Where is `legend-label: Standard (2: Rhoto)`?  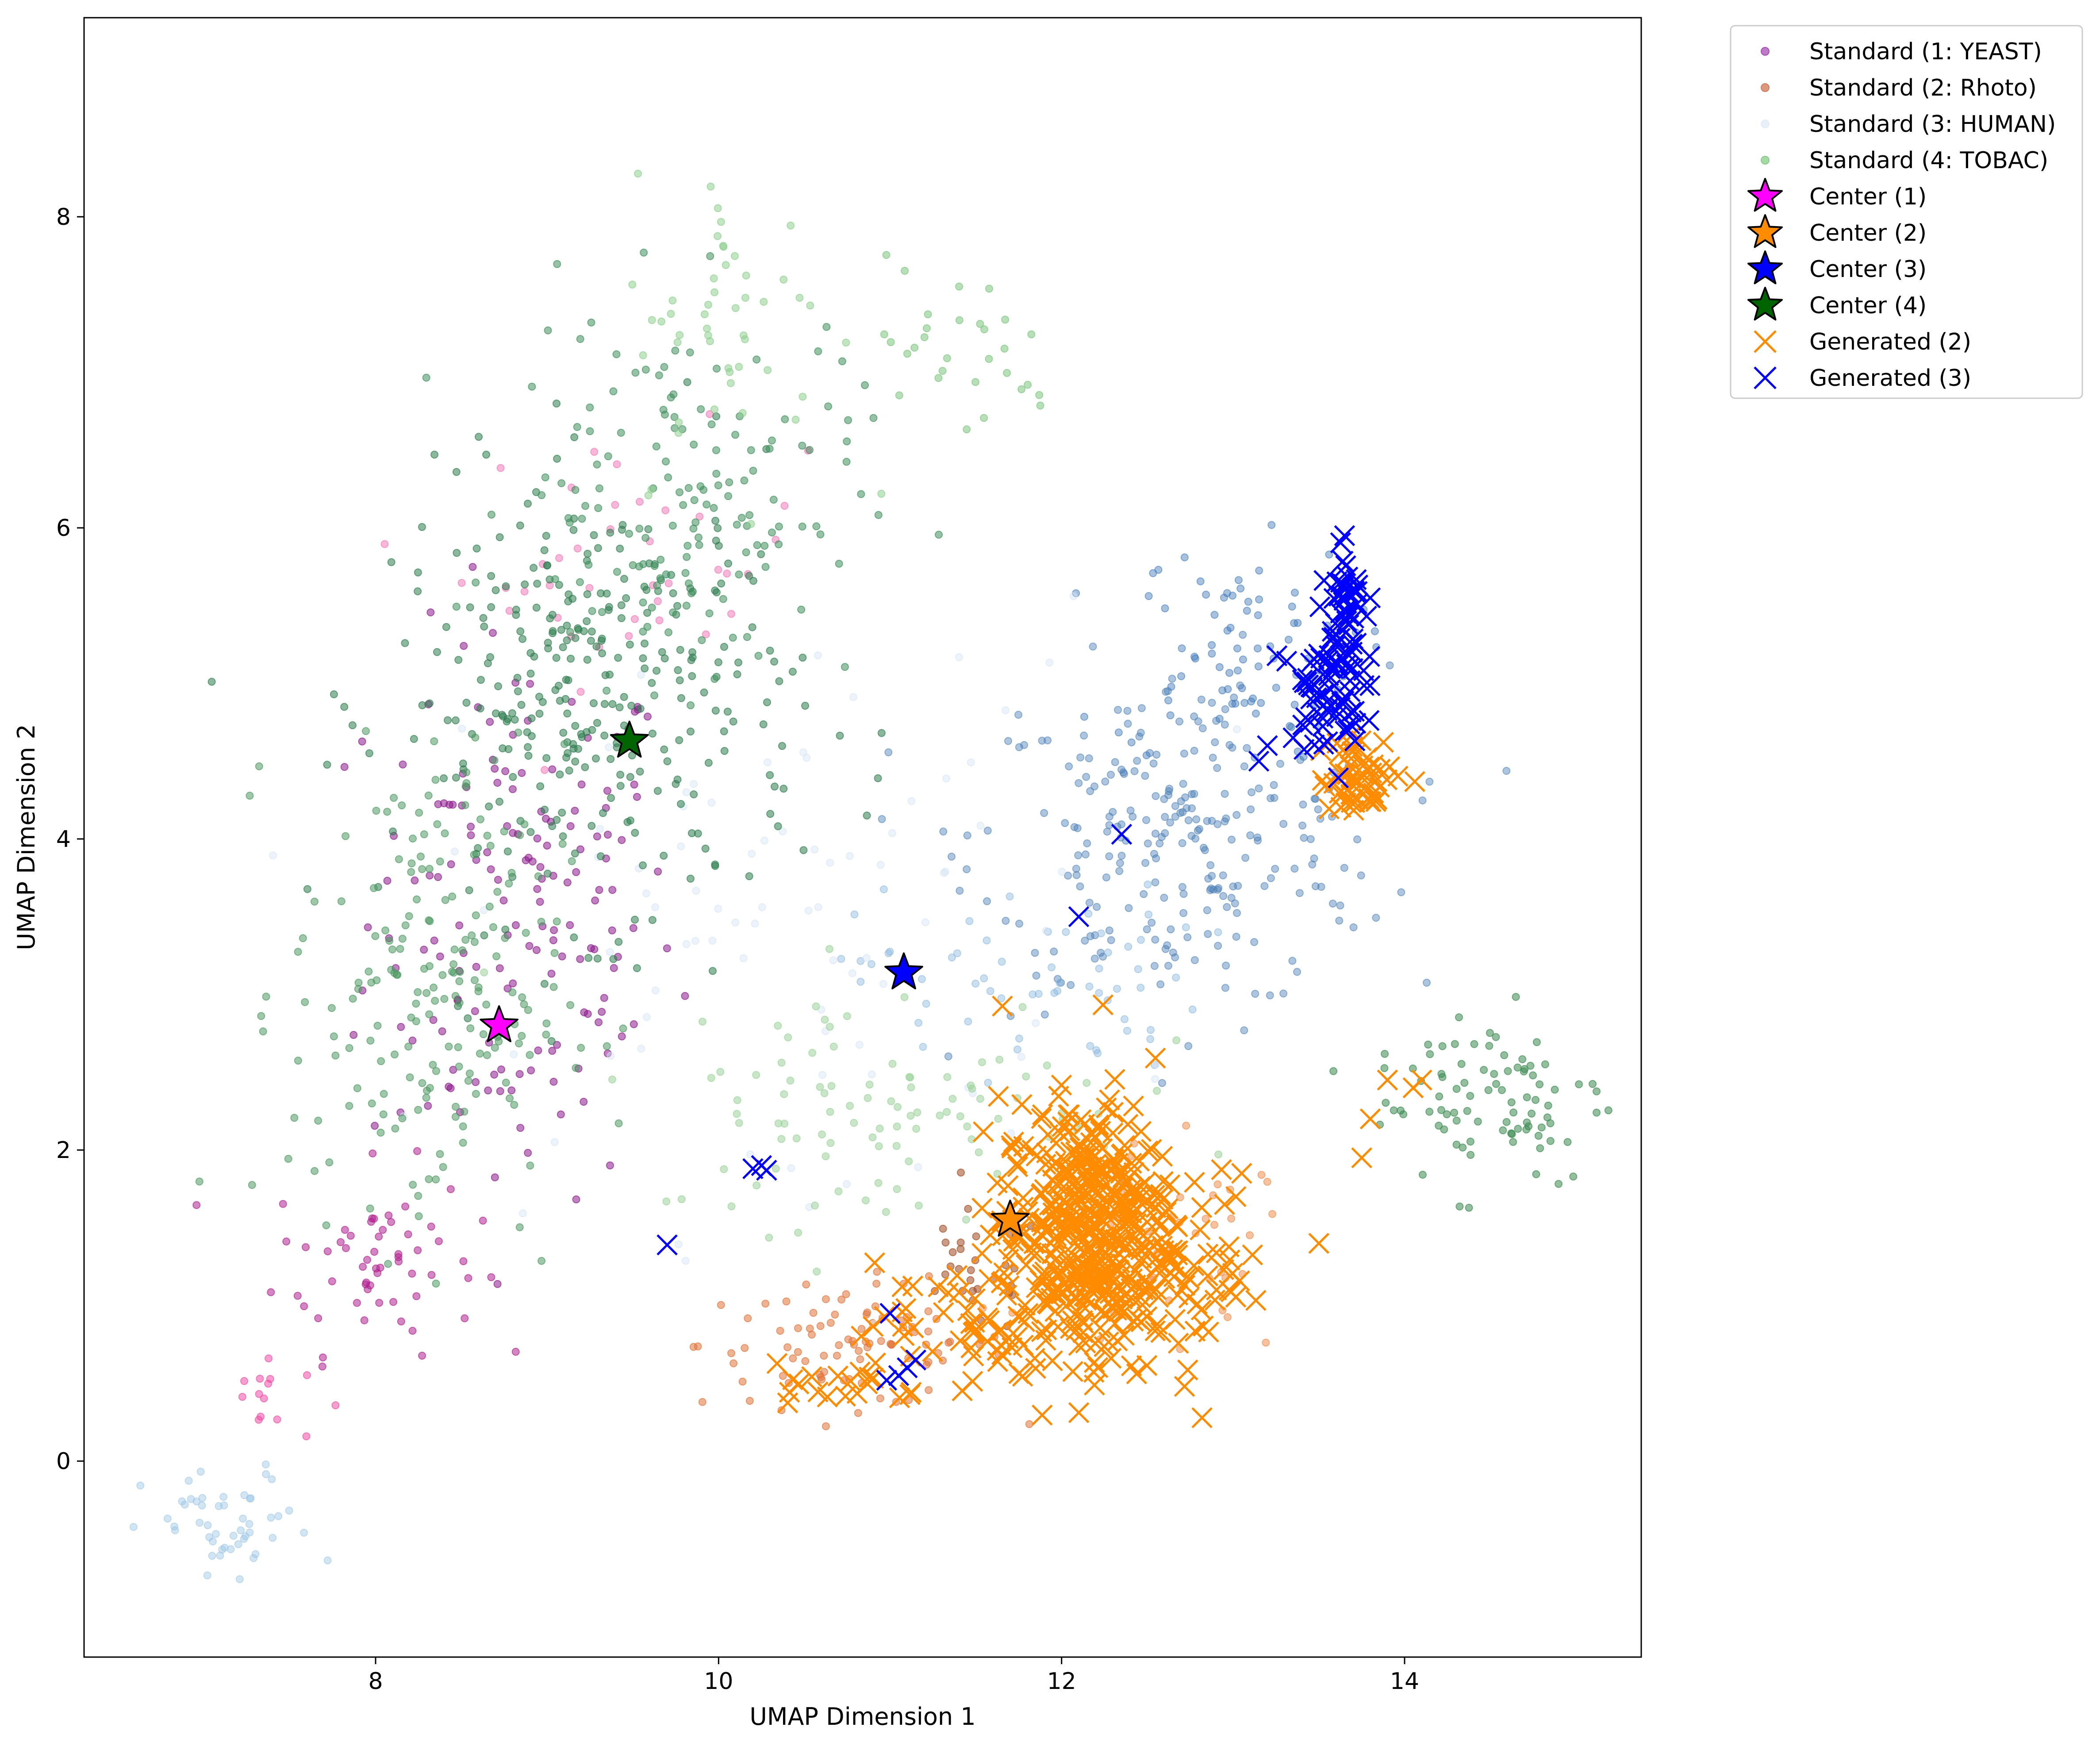 legend-label: Standard (2: Rhoto) is located at coordinates (1923, 88).